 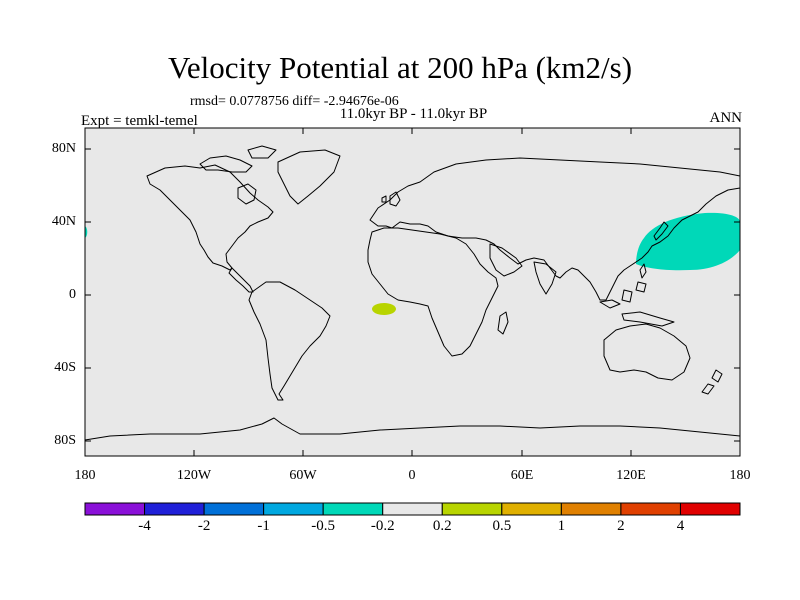 I want to click on arctic-archipelago-coastline, so click(x=238, y=159).